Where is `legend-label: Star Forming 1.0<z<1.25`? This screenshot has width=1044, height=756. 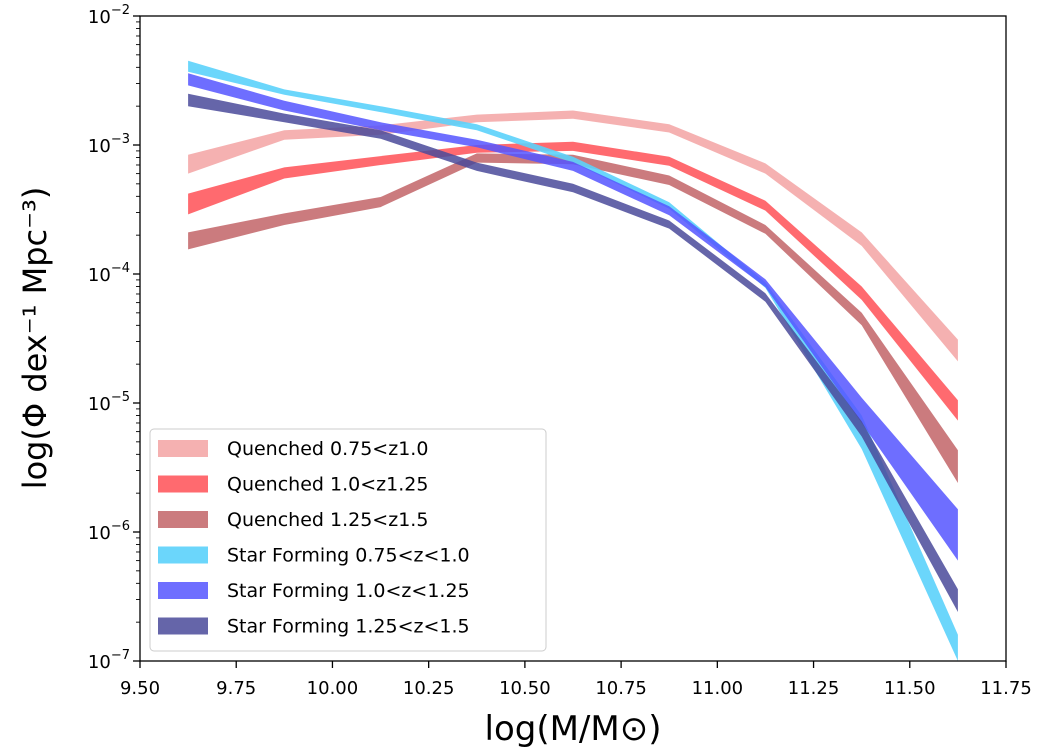
legend-label: Star Forming 1.0<z<1.25 is located at coordinates (348, 591).